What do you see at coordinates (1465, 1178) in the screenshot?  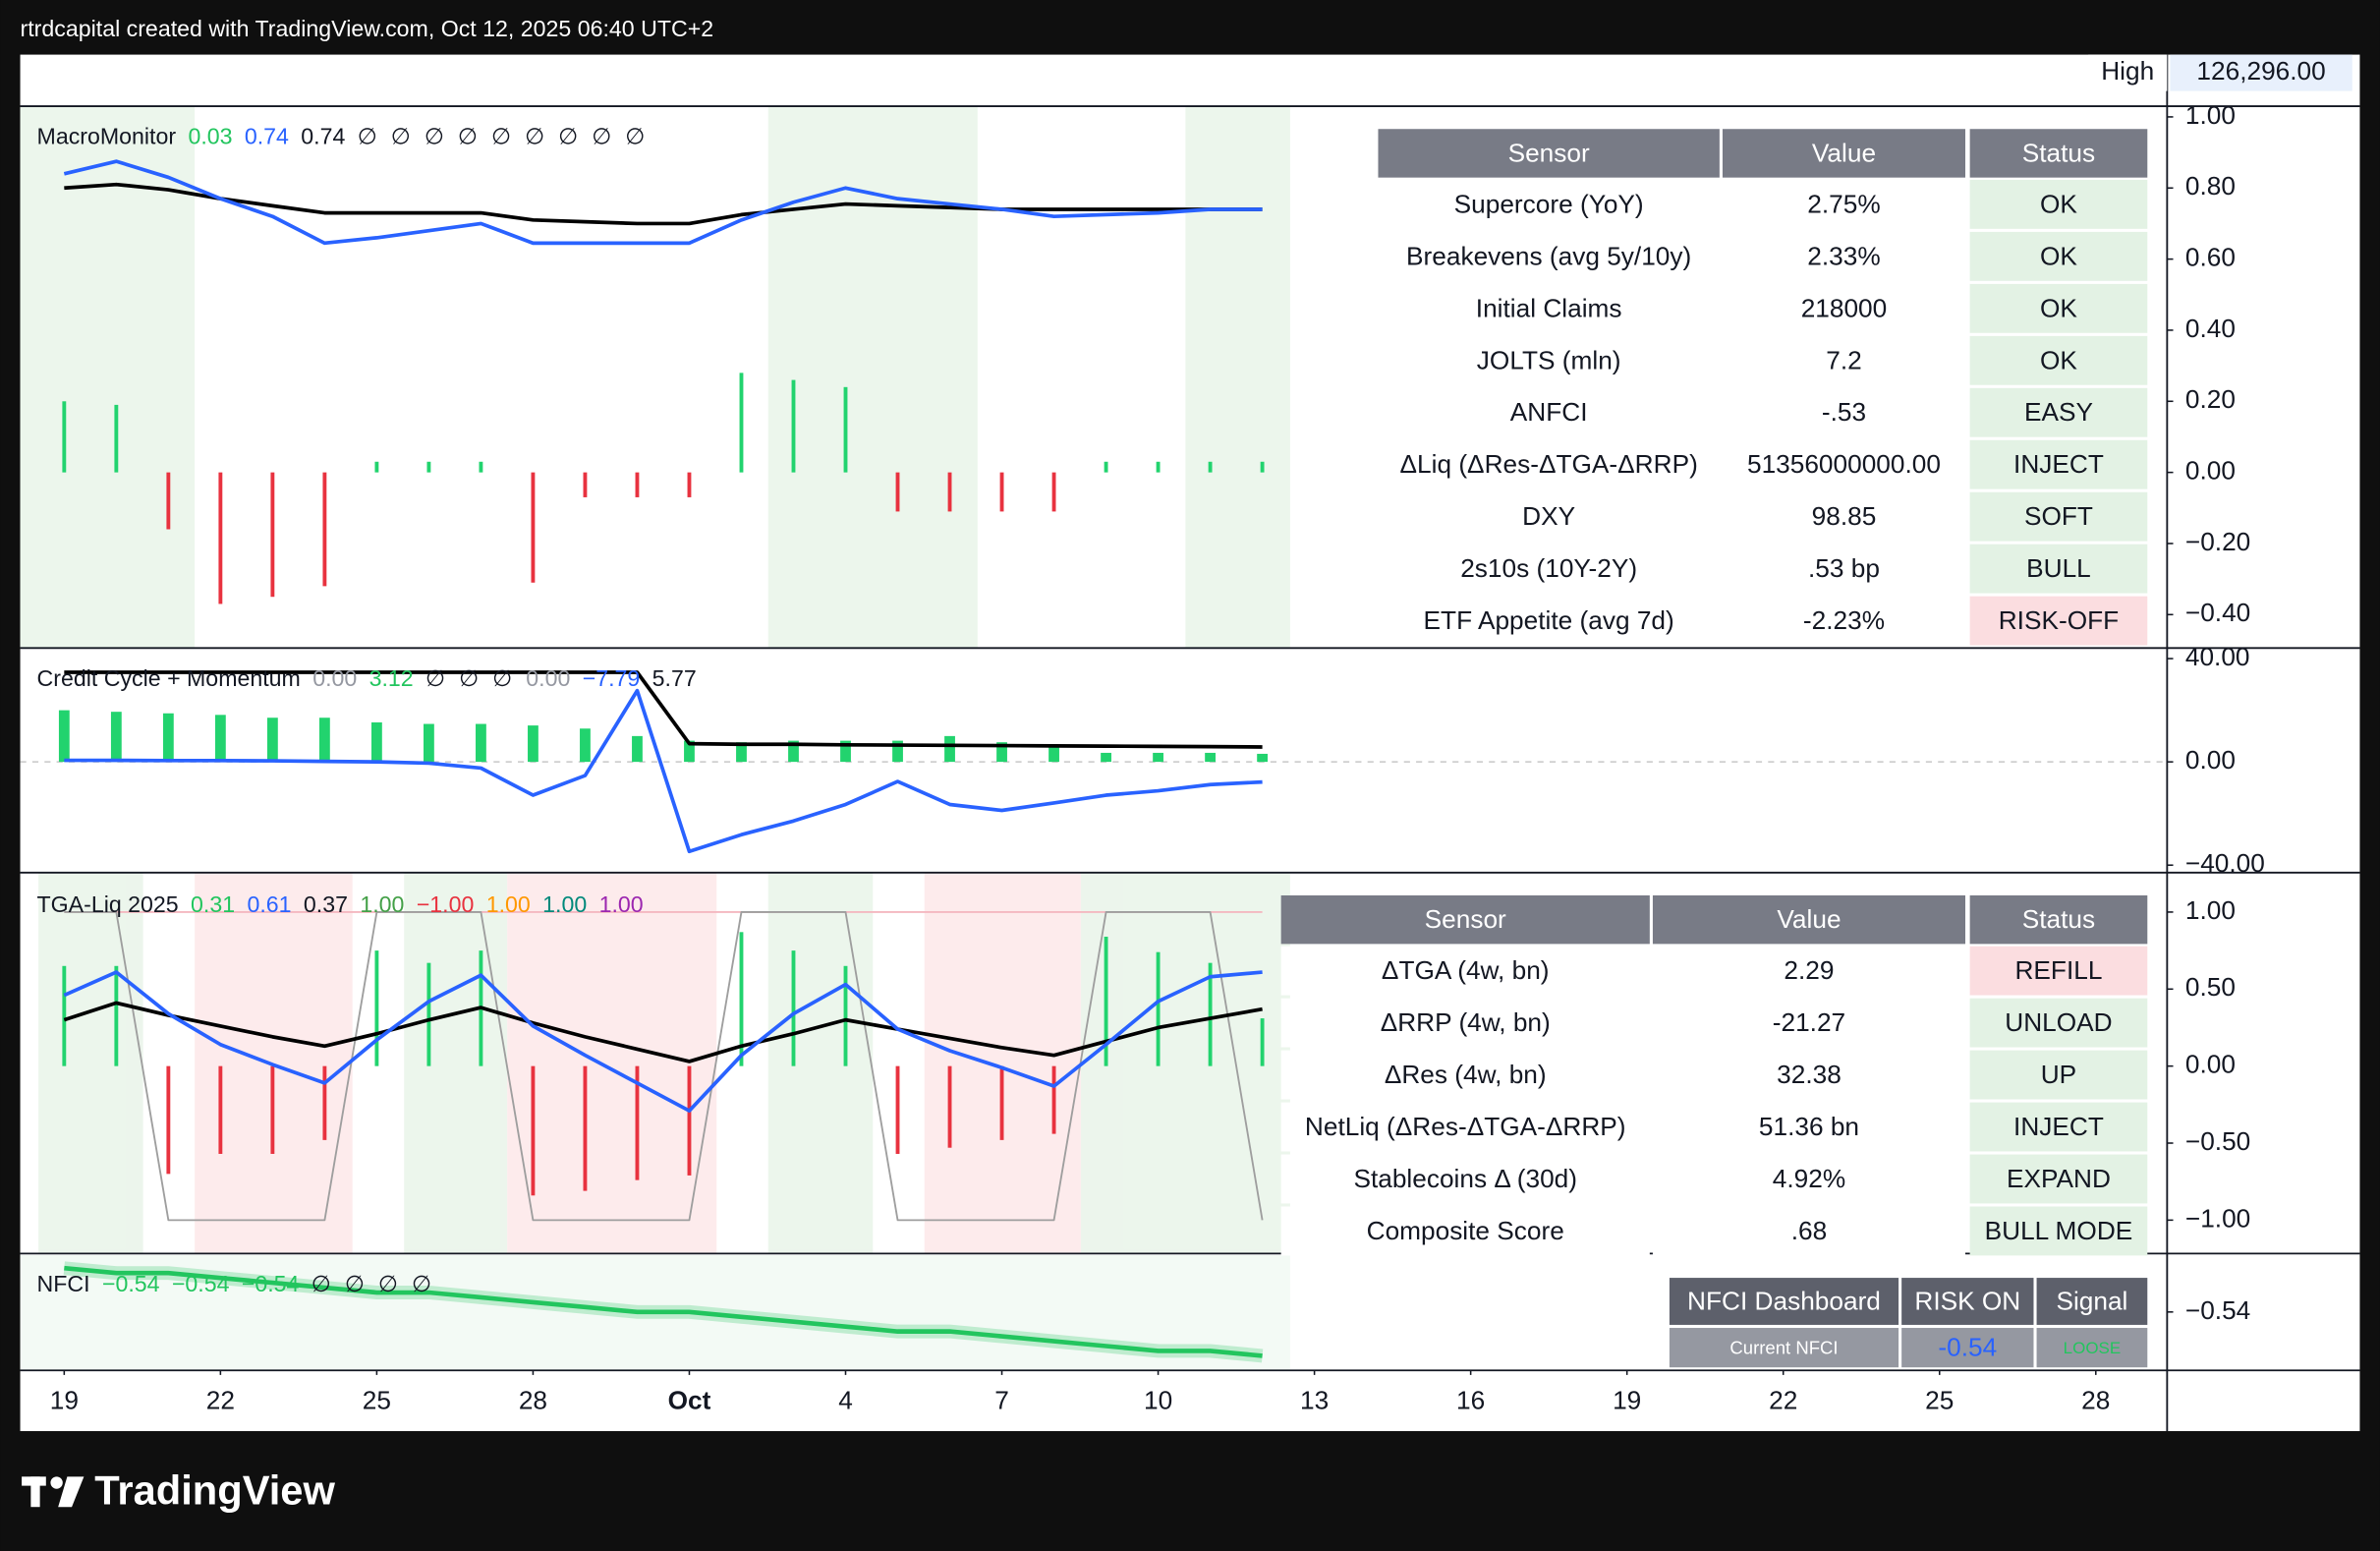 I see `table-cell-text: Stablecoins Δ (30d)` at bounding box center [1465, 1178].